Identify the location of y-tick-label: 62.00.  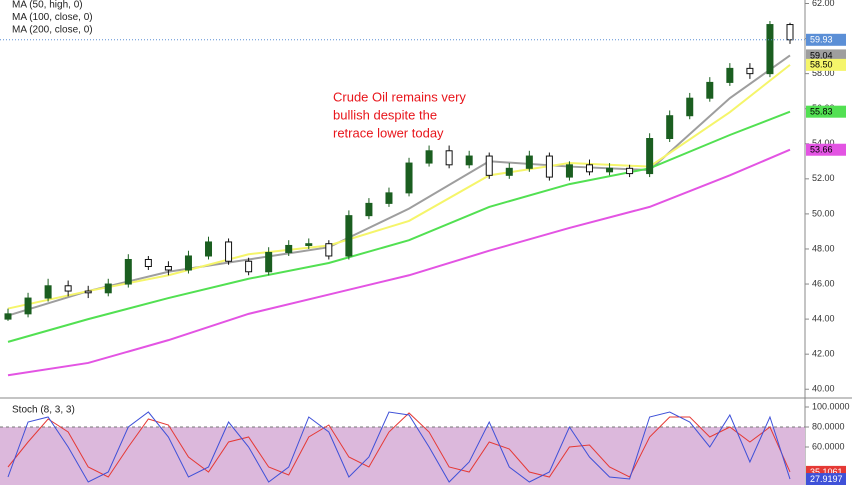
(823, 4).